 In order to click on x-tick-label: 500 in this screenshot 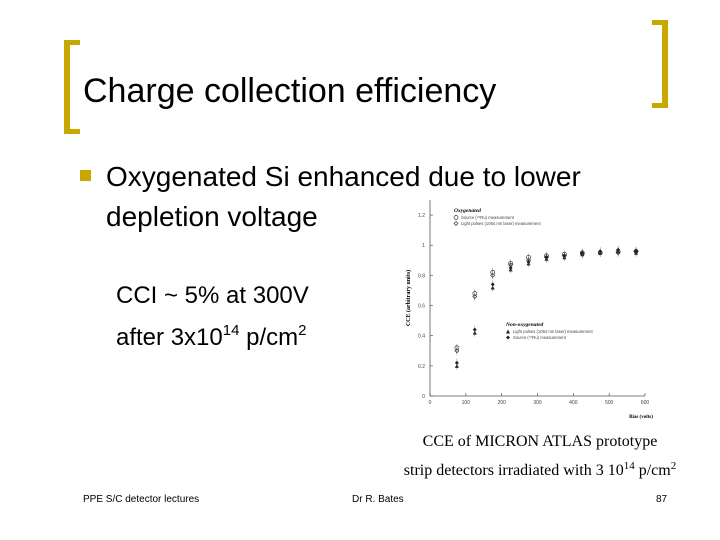, I will do `click(609, 403)`.